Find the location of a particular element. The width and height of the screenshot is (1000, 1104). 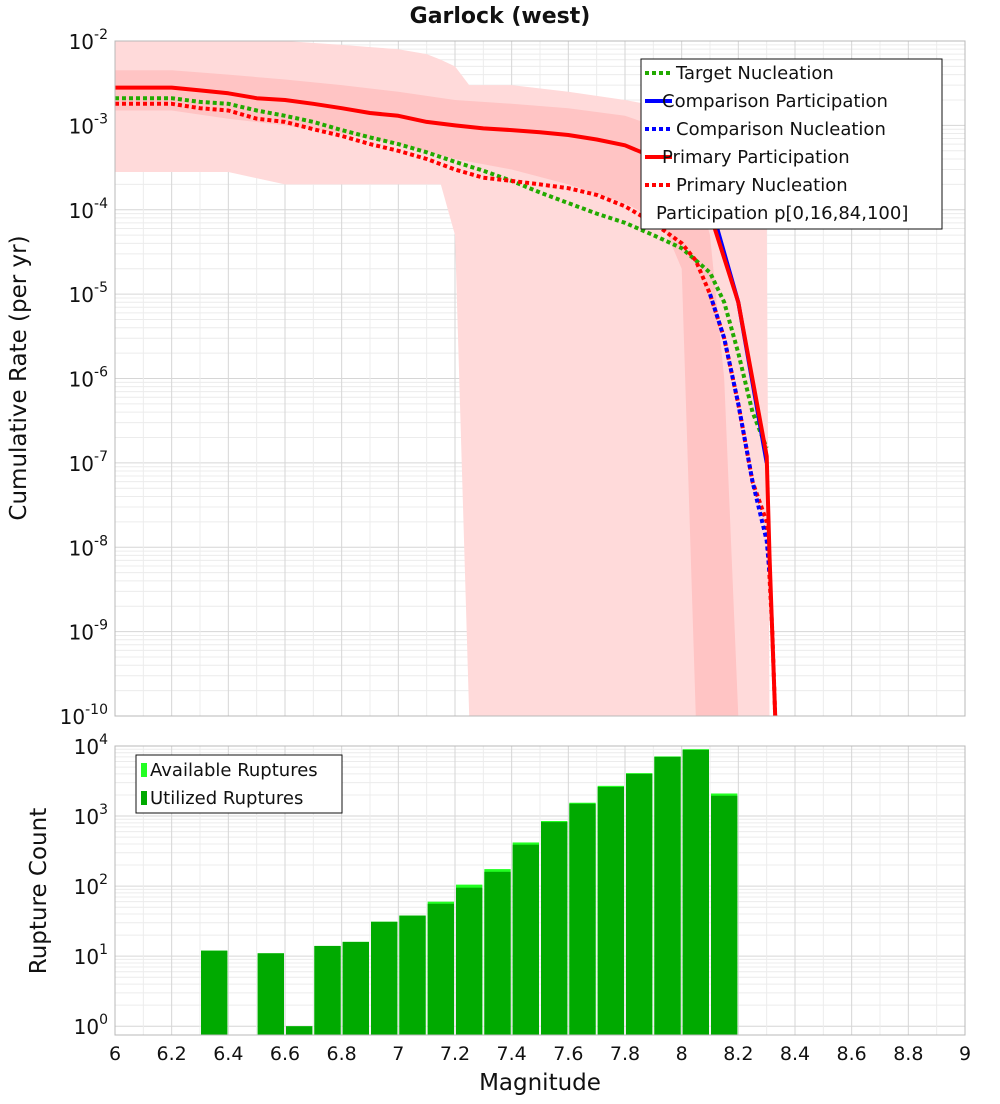

count-legend-label: Utilized Ruptures is located at coordinates (226, 798).